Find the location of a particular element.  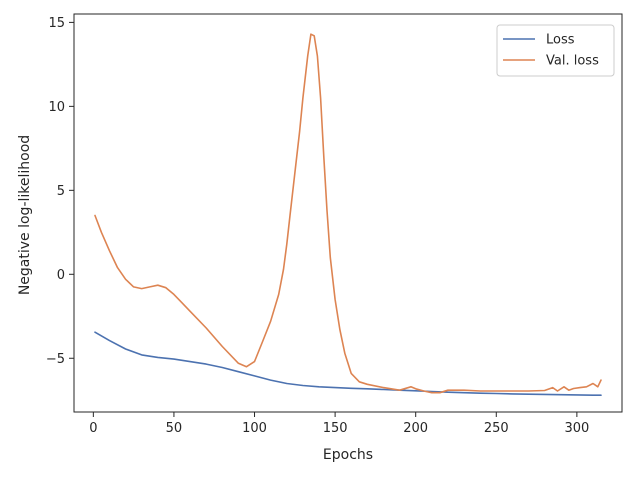

y-tick-label: −5 is located at coordinates (55, 359).